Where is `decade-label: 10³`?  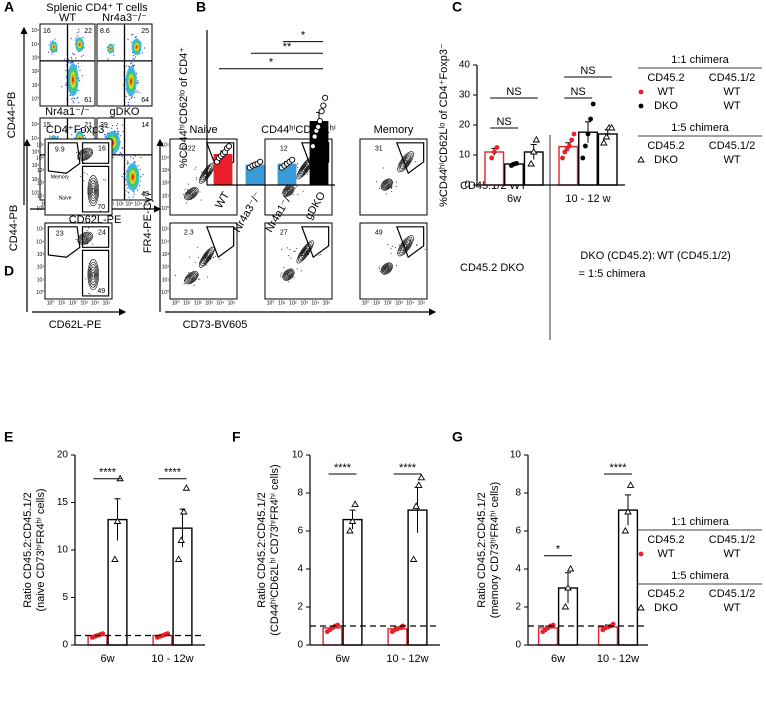 decade-label: 10³ is located at coordinates (84, 303).